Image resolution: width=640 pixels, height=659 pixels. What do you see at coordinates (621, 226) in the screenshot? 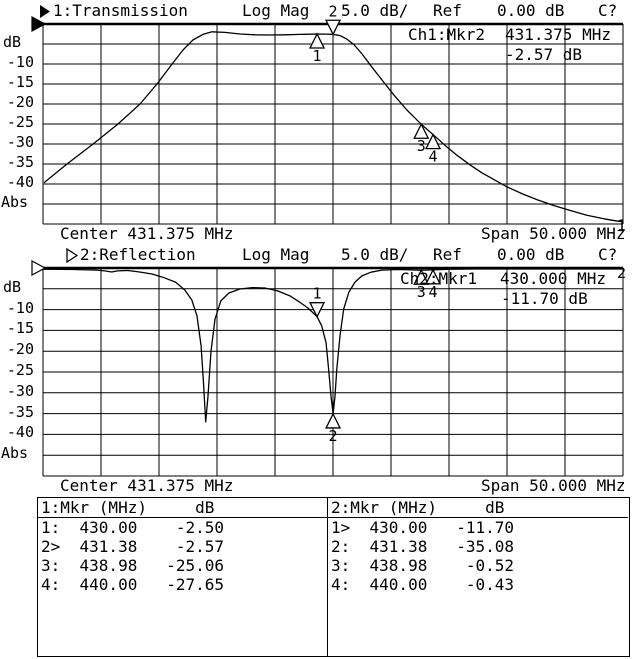
I see `trace-number: 1` at bounding box center [621, 226].